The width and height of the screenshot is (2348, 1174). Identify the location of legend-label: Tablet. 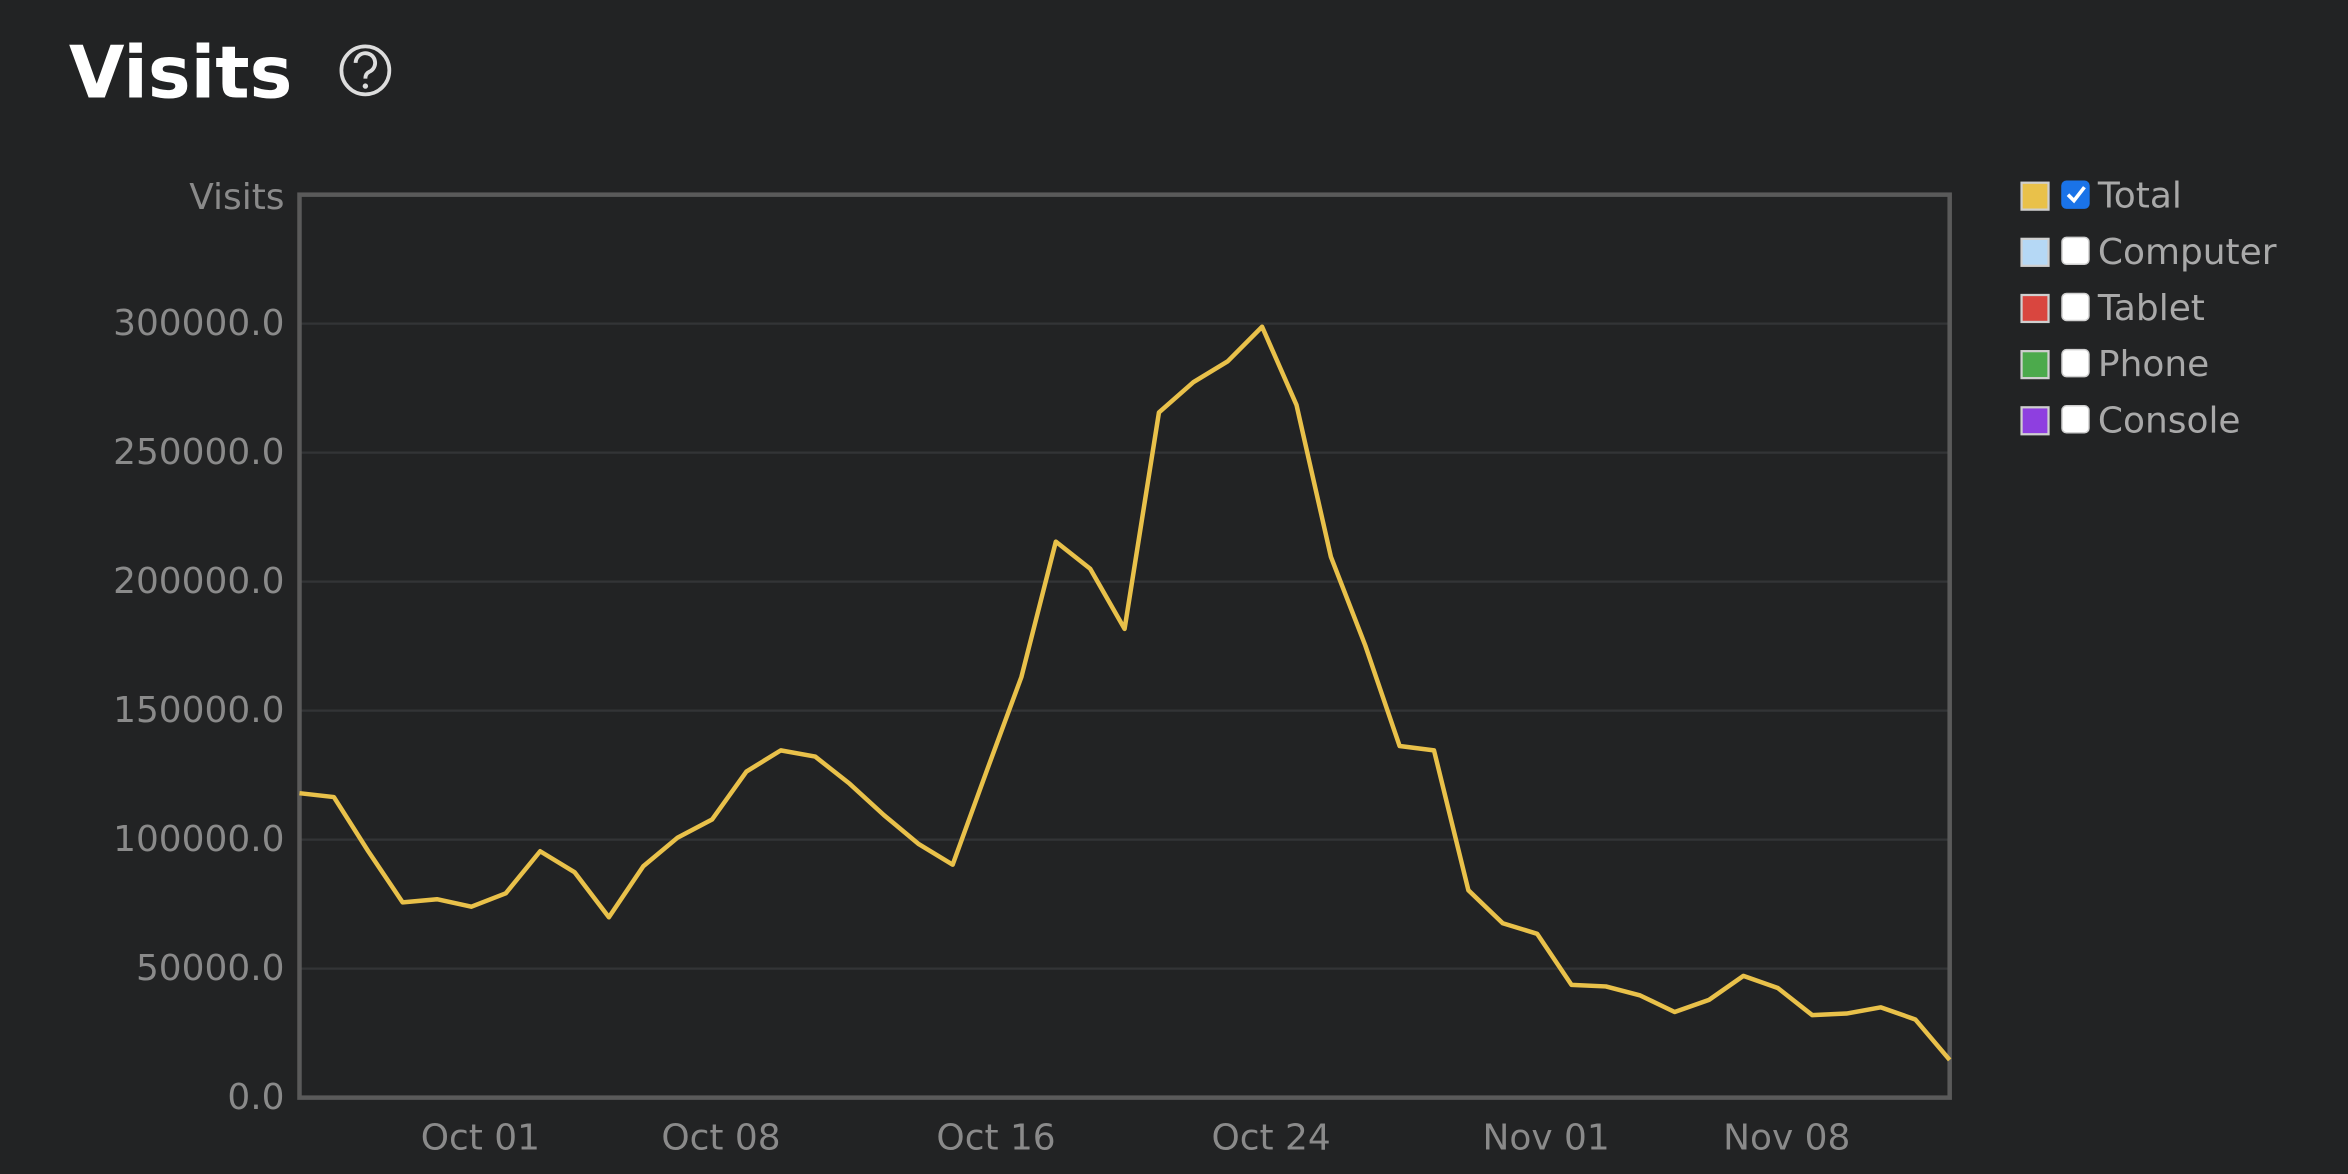
(2151, 308).